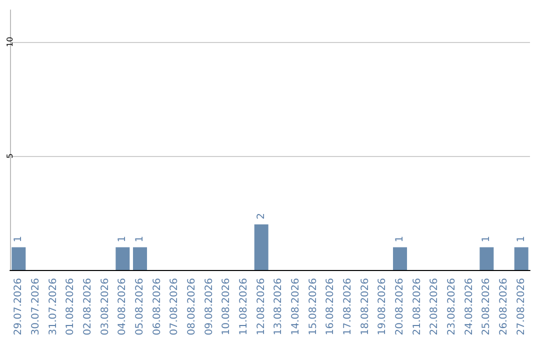  I want to click on x-tick-label: 24.08.2026, so click(469, 307).